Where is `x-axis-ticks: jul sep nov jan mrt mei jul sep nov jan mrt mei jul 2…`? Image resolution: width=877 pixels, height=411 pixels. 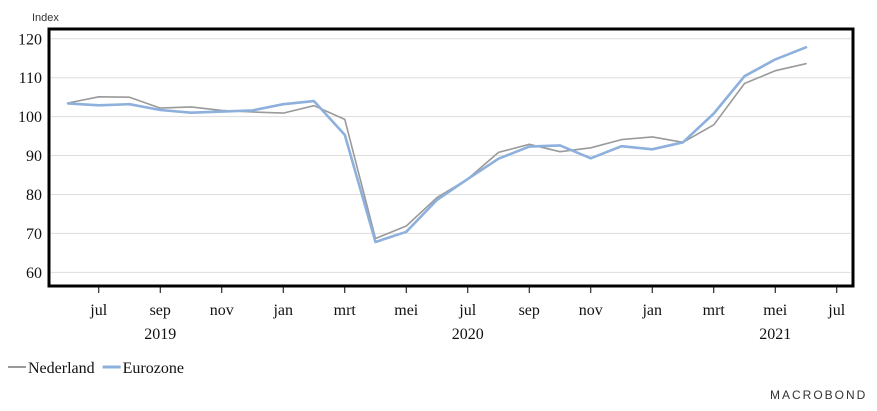
x-axis-ticks: jul sep nov jan mrt mei jul sep nov jan mrt mei jul 2… is located at coordinates (467, 315).